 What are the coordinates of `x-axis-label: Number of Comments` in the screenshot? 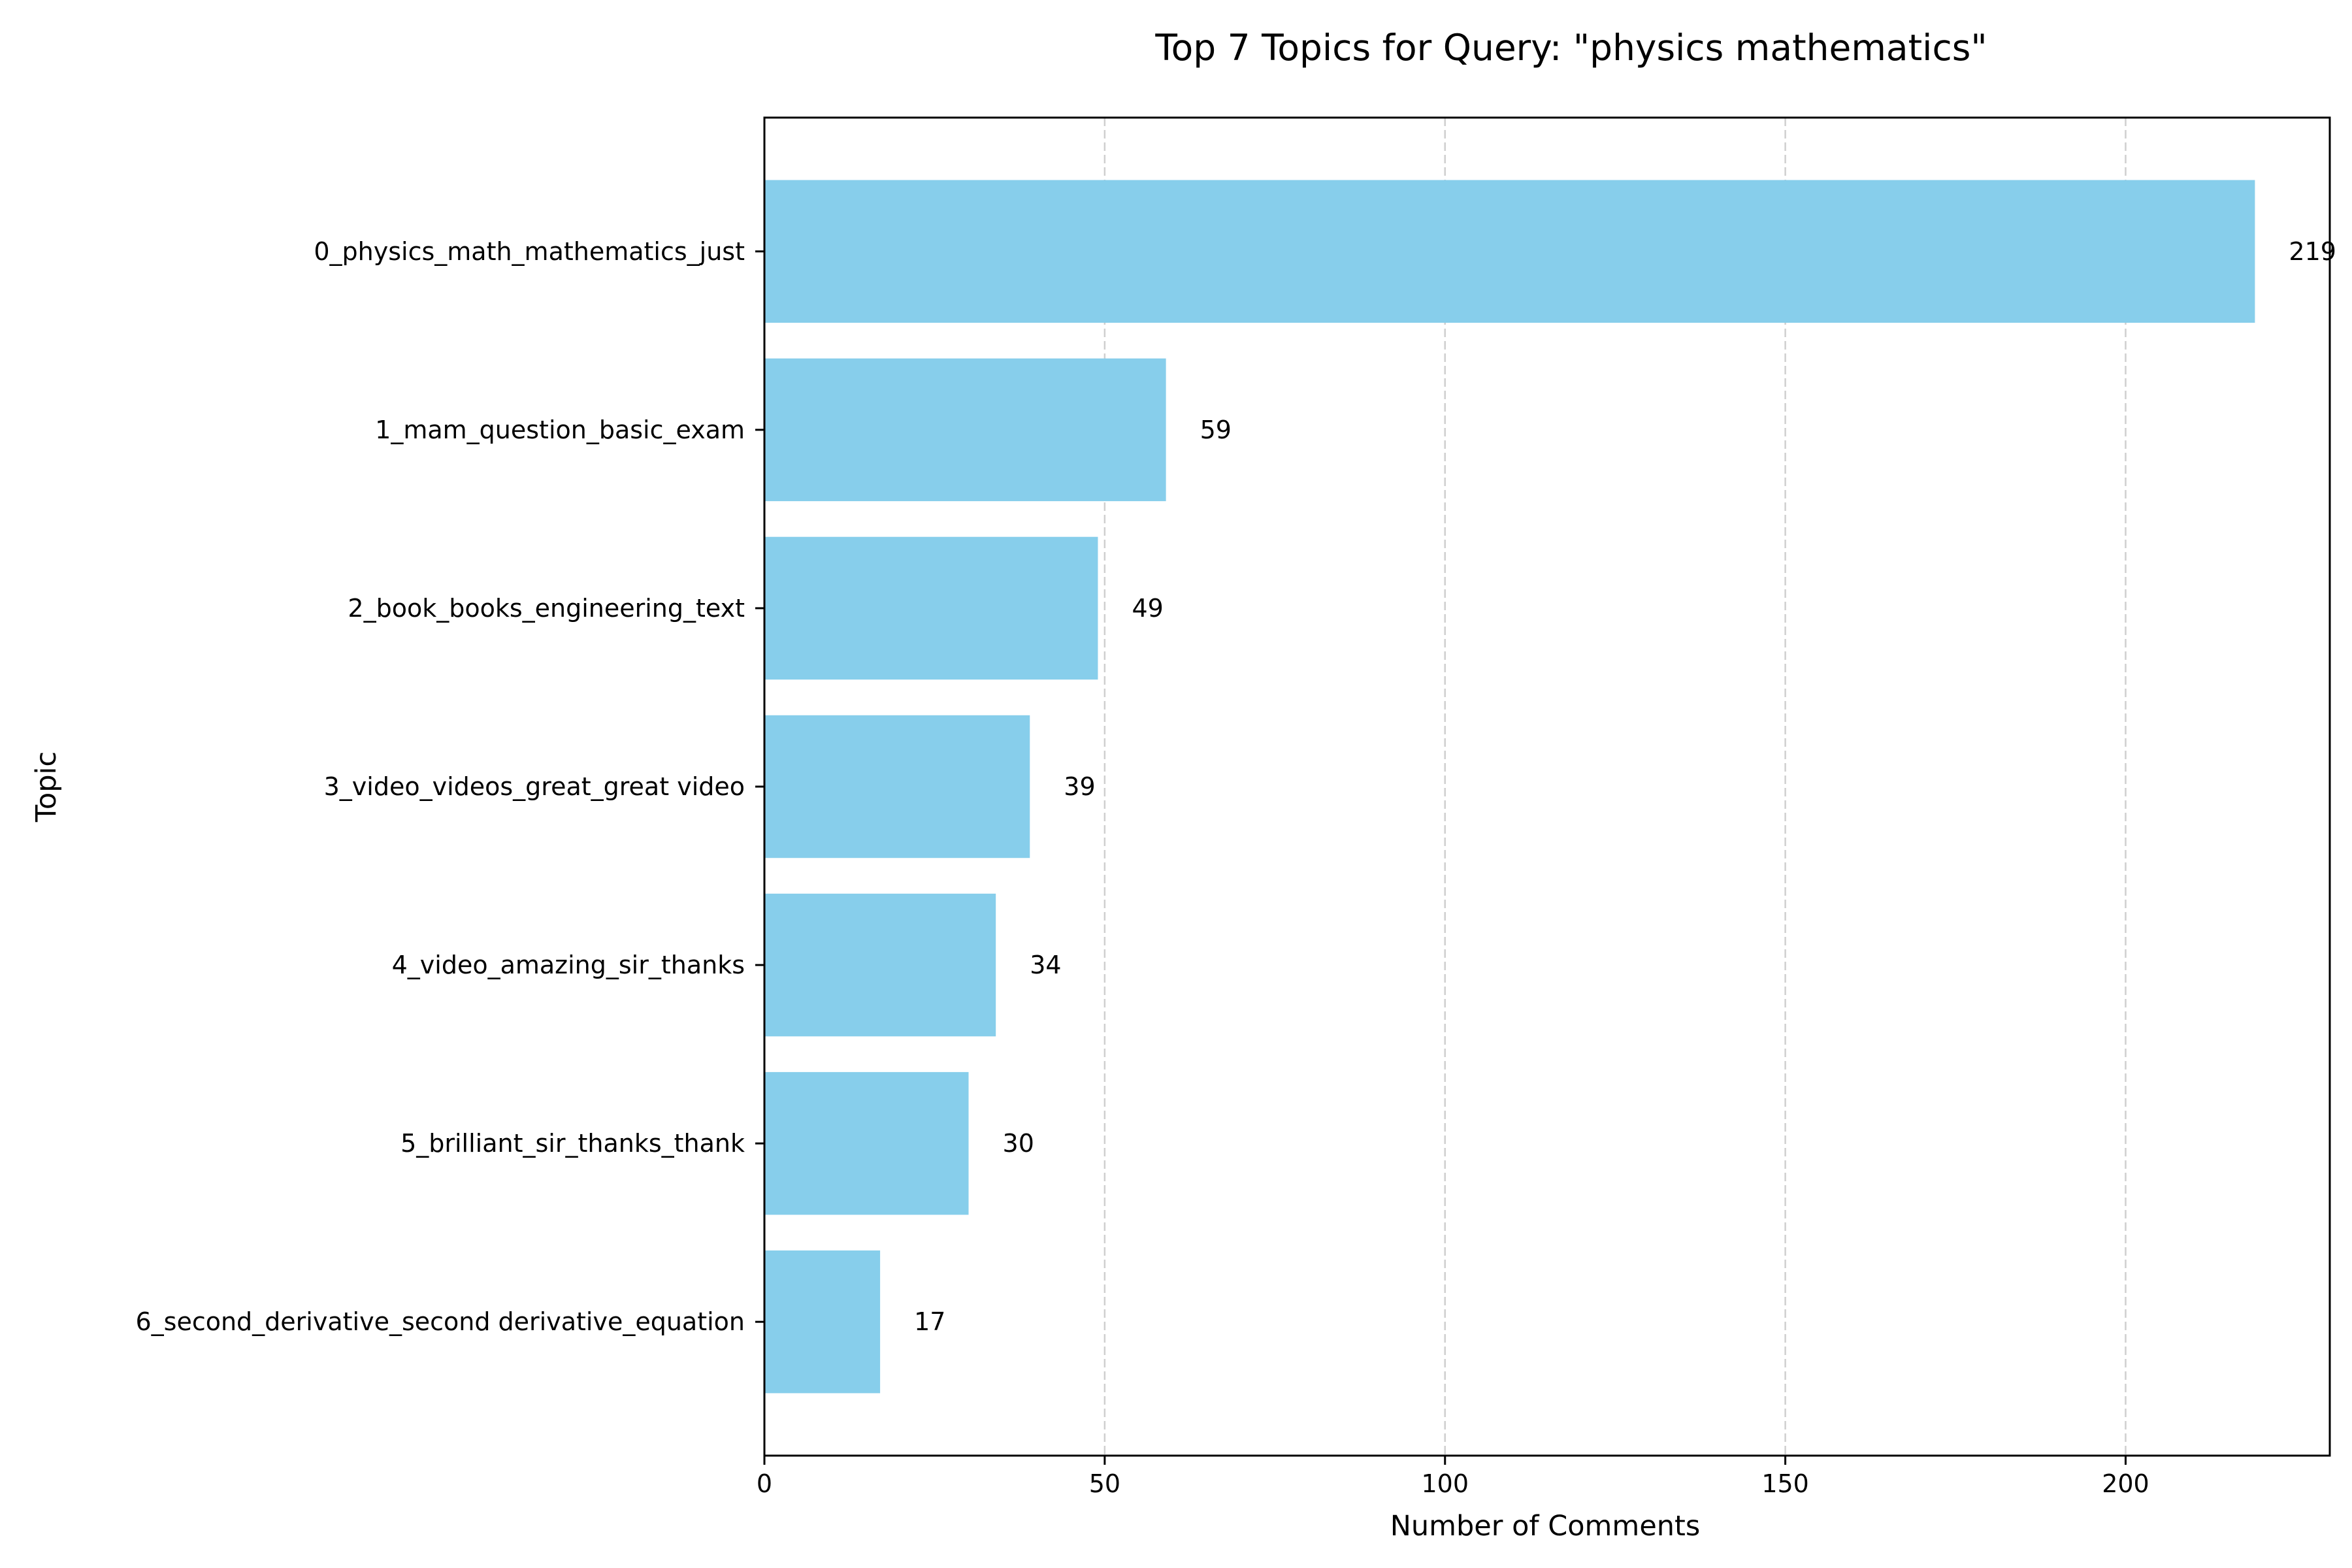 It's located at (1545, 1526).